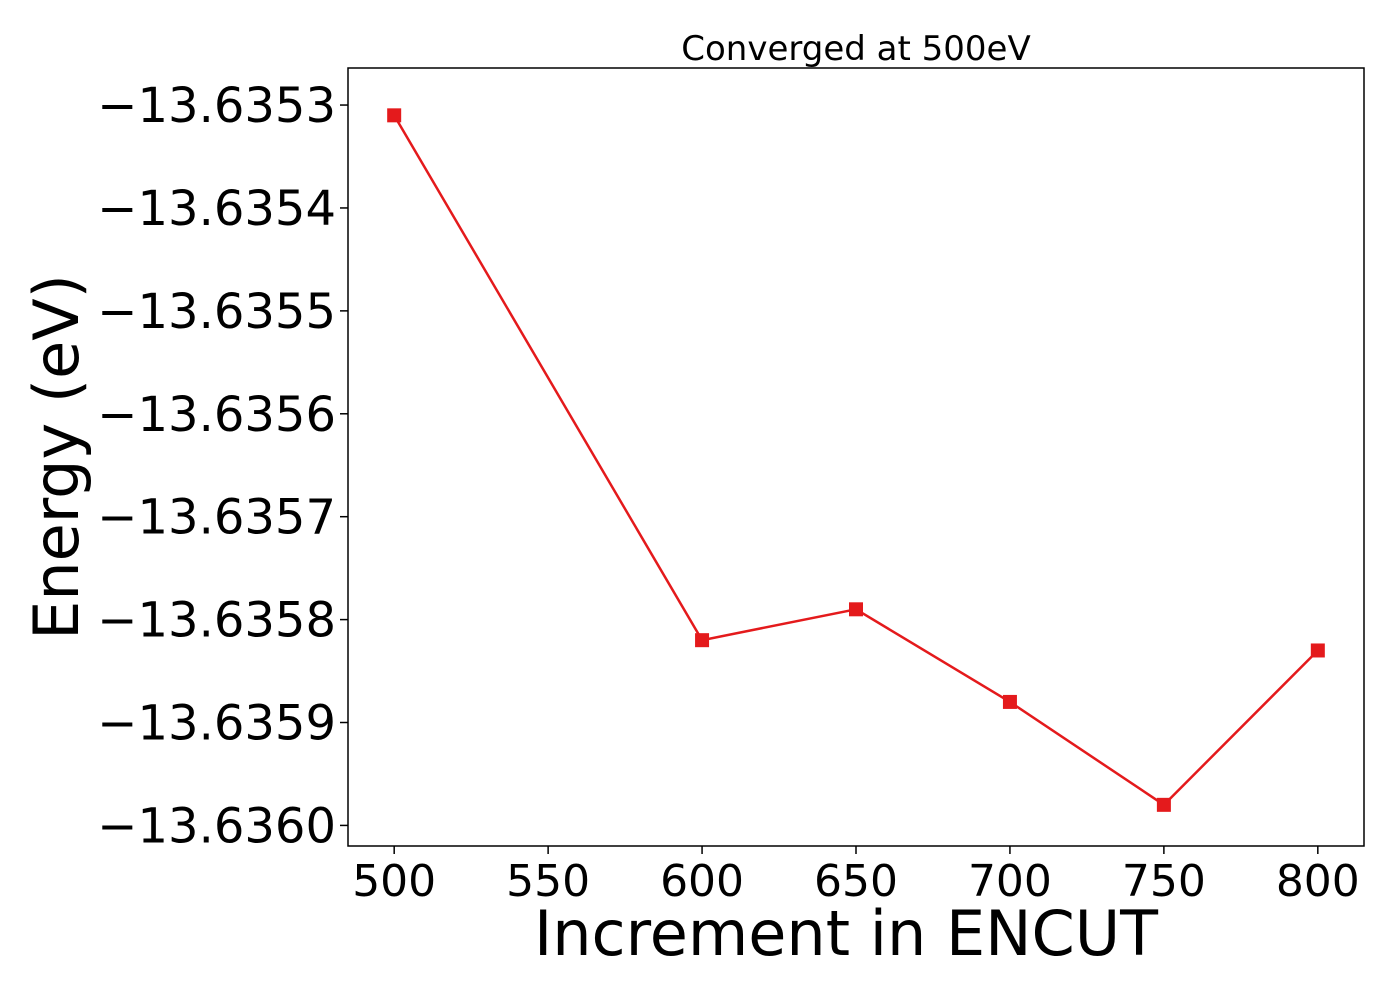 The image size is (1400, 1000). What do you see at coordinates (856, 881) in the screenshot?
I see `x-tick-label: 650` at bounding box center [856, 881].